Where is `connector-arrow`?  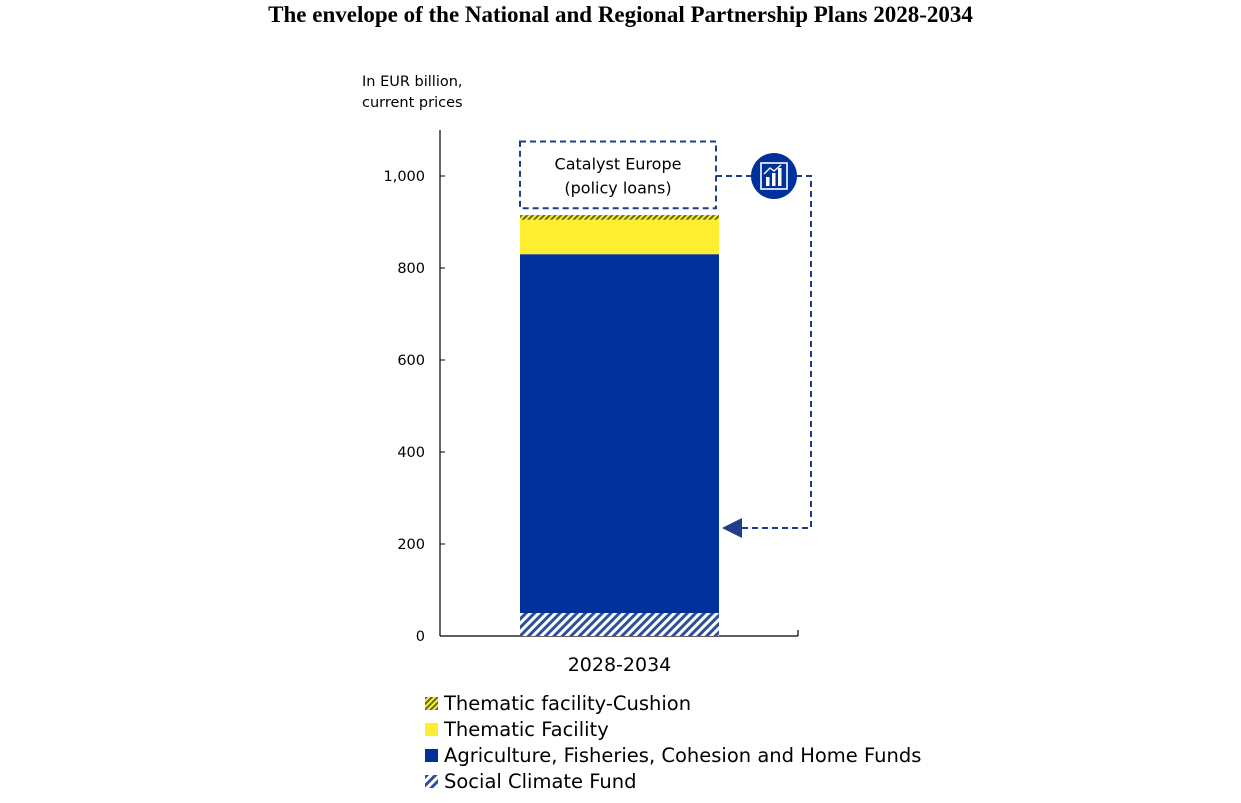 connector-arrow is located at coordinates (767, 356).